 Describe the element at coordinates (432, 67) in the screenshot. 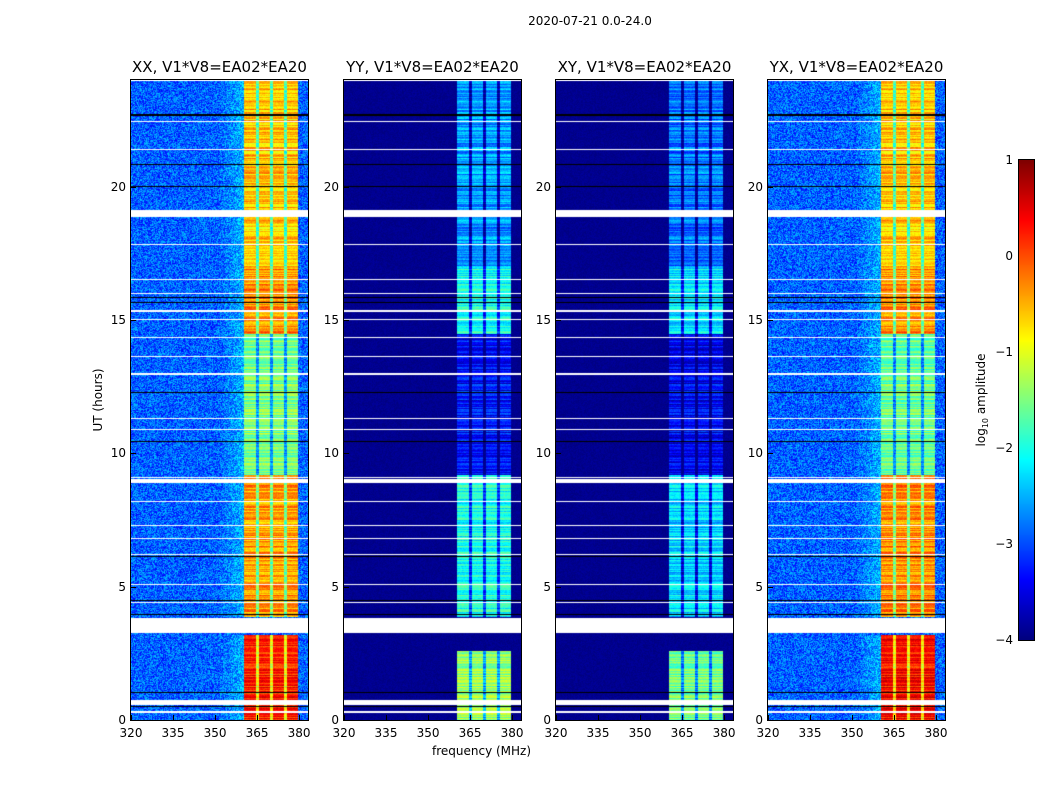

I see `panel-title: YY, V1*V8=EA02*EA20` at that location.